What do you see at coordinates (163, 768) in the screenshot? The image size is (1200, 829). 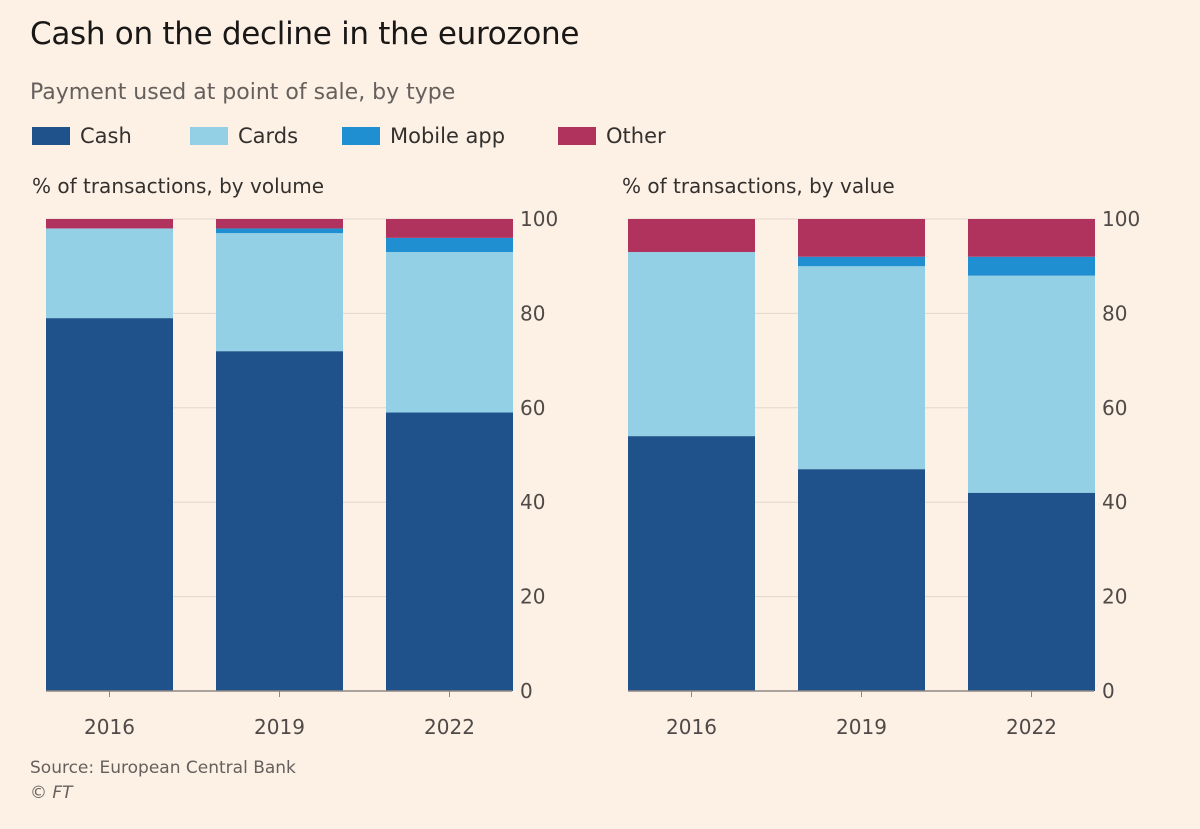 I see `source-note: Source: European Central Bank` at bounding box center [163, 768].